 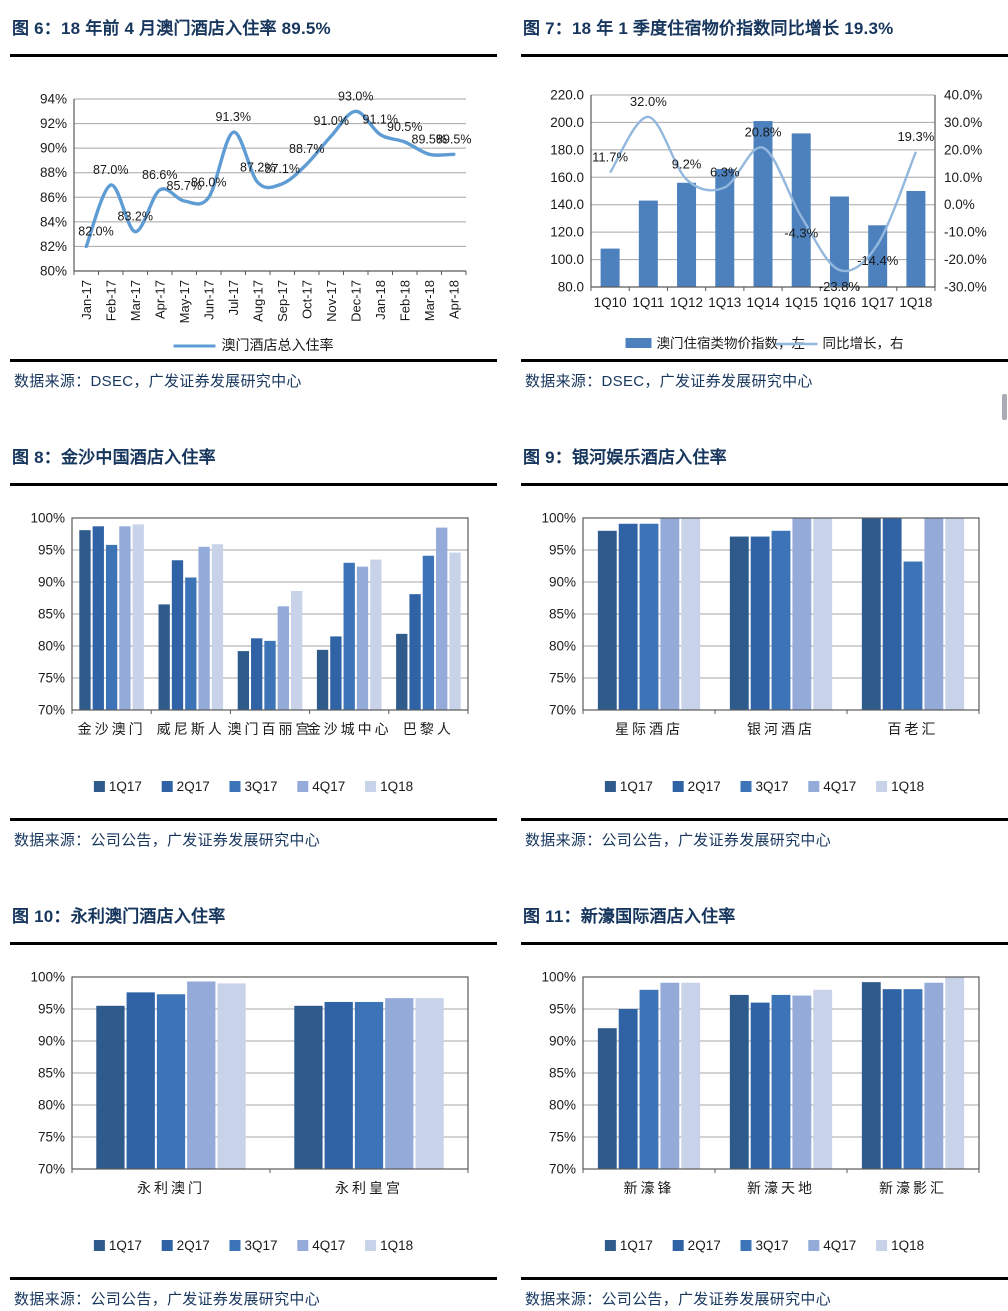 What do you see at coordinates (638, 343) in the screenshot?
I see `legend-bar-swatch` at bounding box center [638, 343].